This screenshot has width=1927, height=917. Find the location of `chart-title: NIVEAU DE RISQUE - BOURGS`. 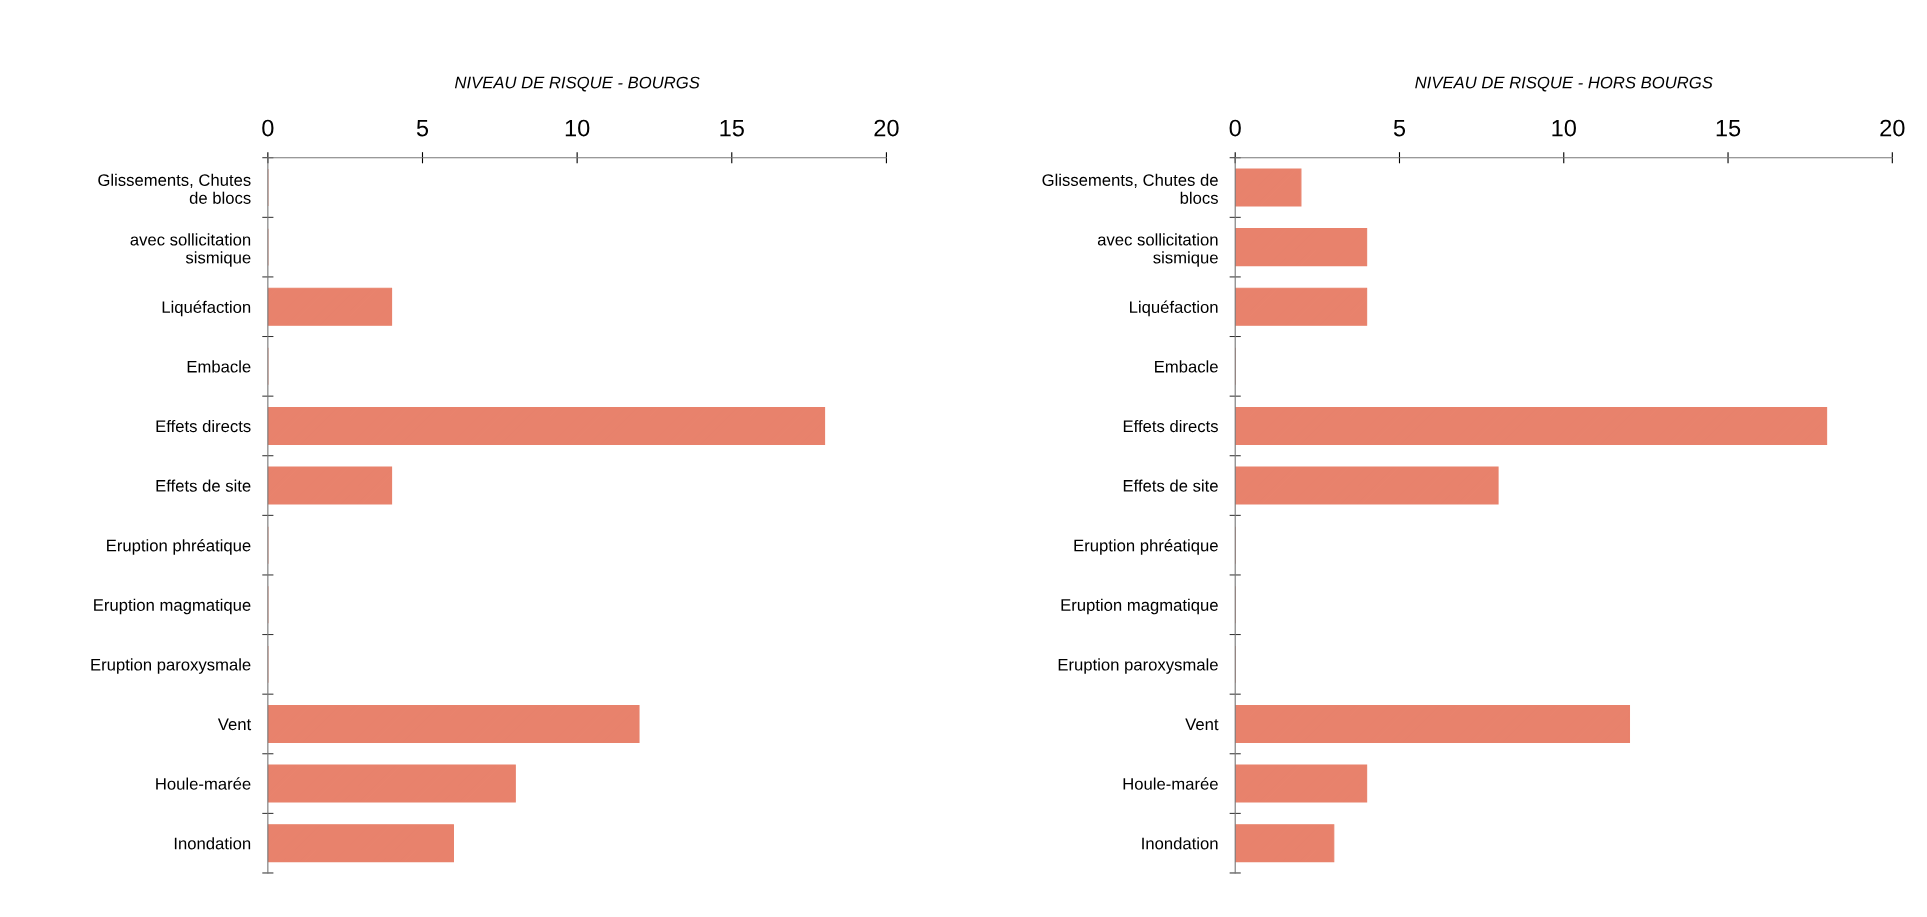

chart-title: NIVEAU DE RISQUE - BOURGS is located at coordinates (577, 84).